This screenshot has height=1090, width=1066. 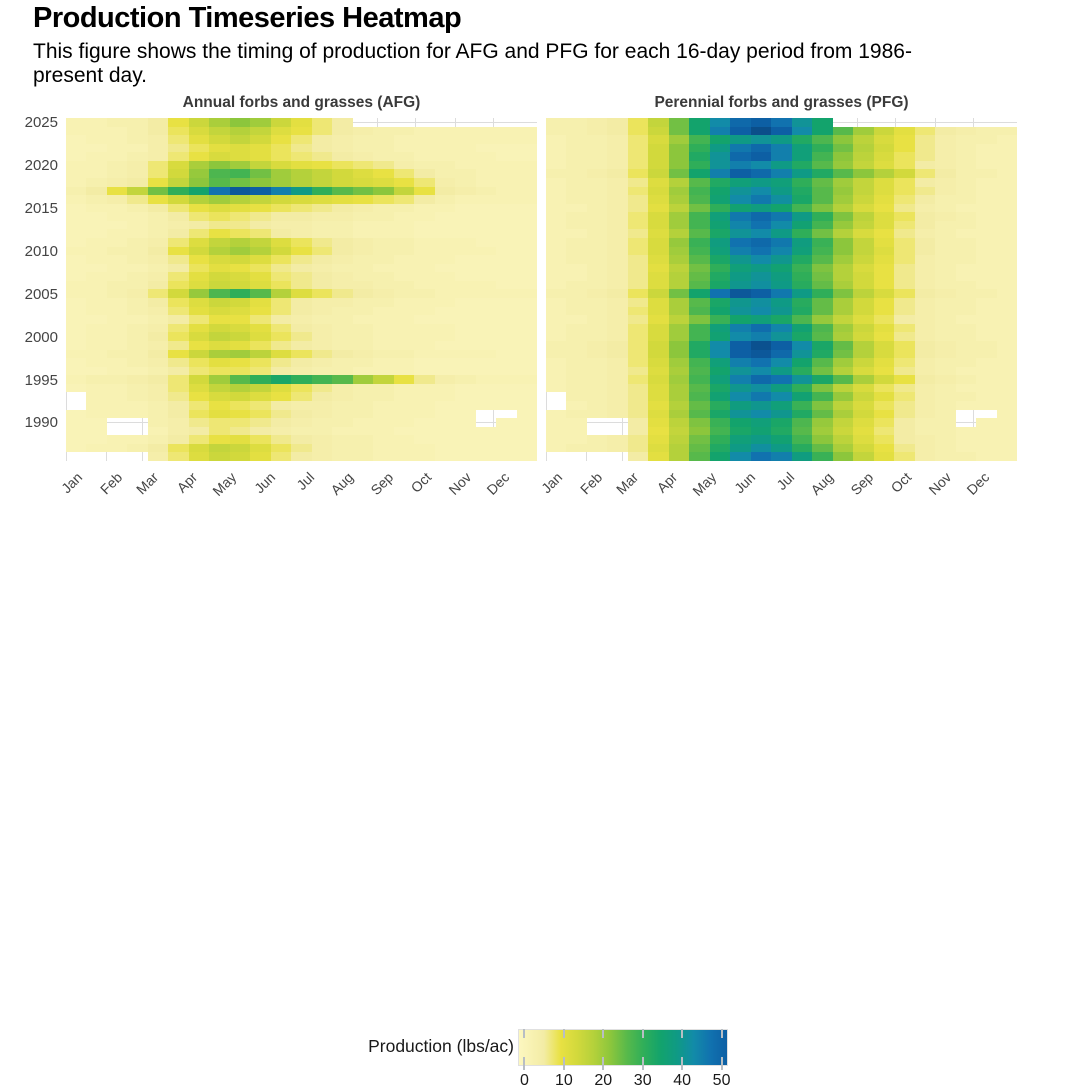 What do you see at coordinates (524, 1033) in the screenshot?
I see `colorbar-tick` at bounding box center [524, 1033].